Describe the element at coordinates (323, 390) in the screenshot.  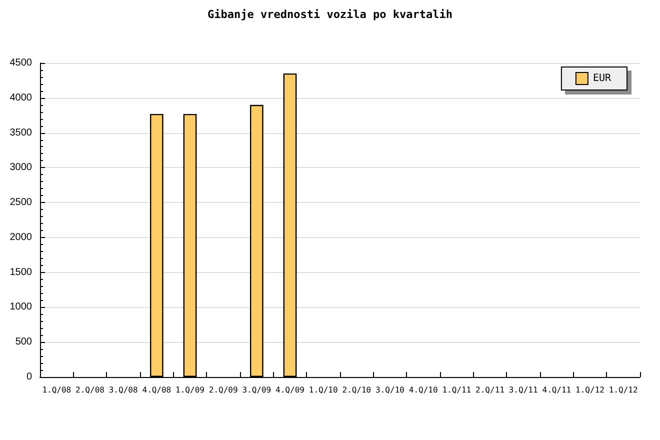
I see `x-tick-label: 1.Q/10` at that location.